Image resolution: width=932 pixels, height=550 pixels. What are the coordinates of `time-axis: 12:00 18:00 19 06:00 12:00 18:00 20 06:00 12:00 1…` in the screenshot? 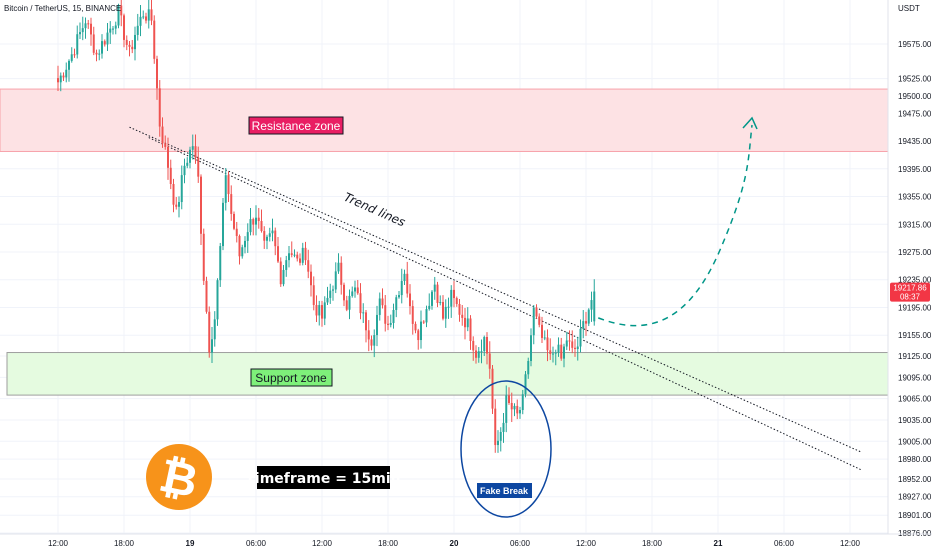 It's located at (454, 543).